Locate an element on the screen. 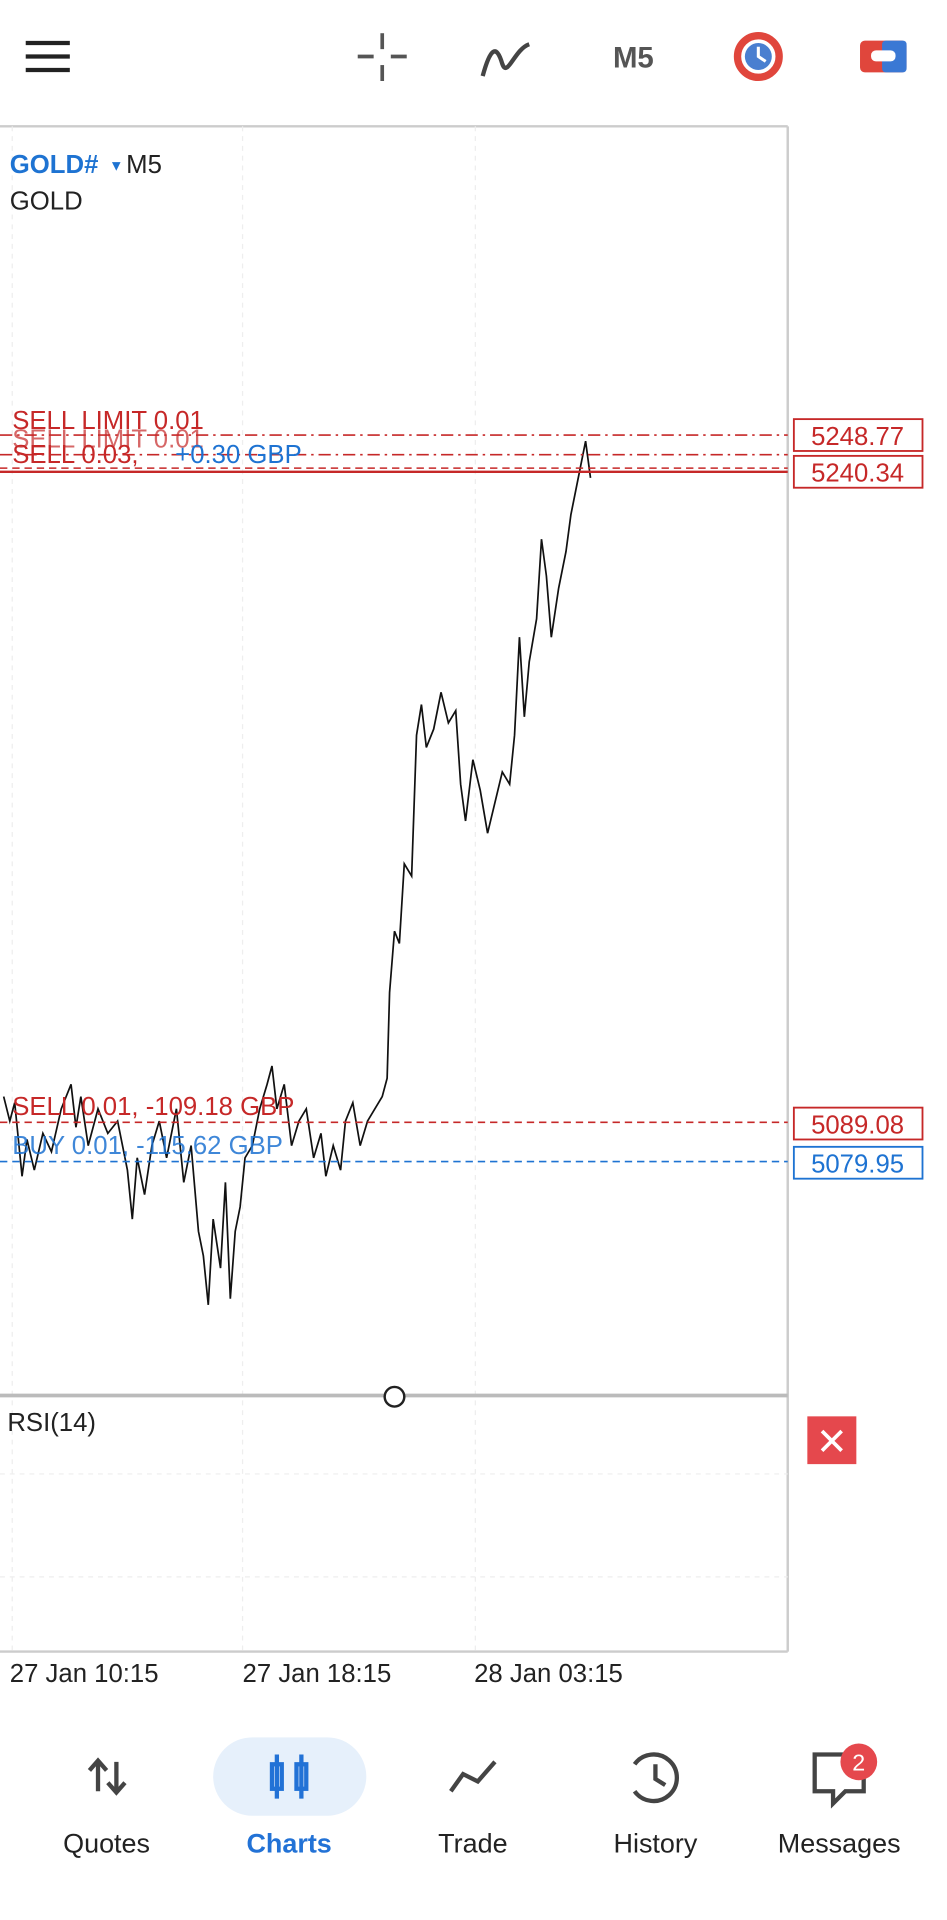 The height and width of the screenshot is (1920, 947). position-label: BUY 0.01, -115.62 GBP is located at coordinates (147, 1146).